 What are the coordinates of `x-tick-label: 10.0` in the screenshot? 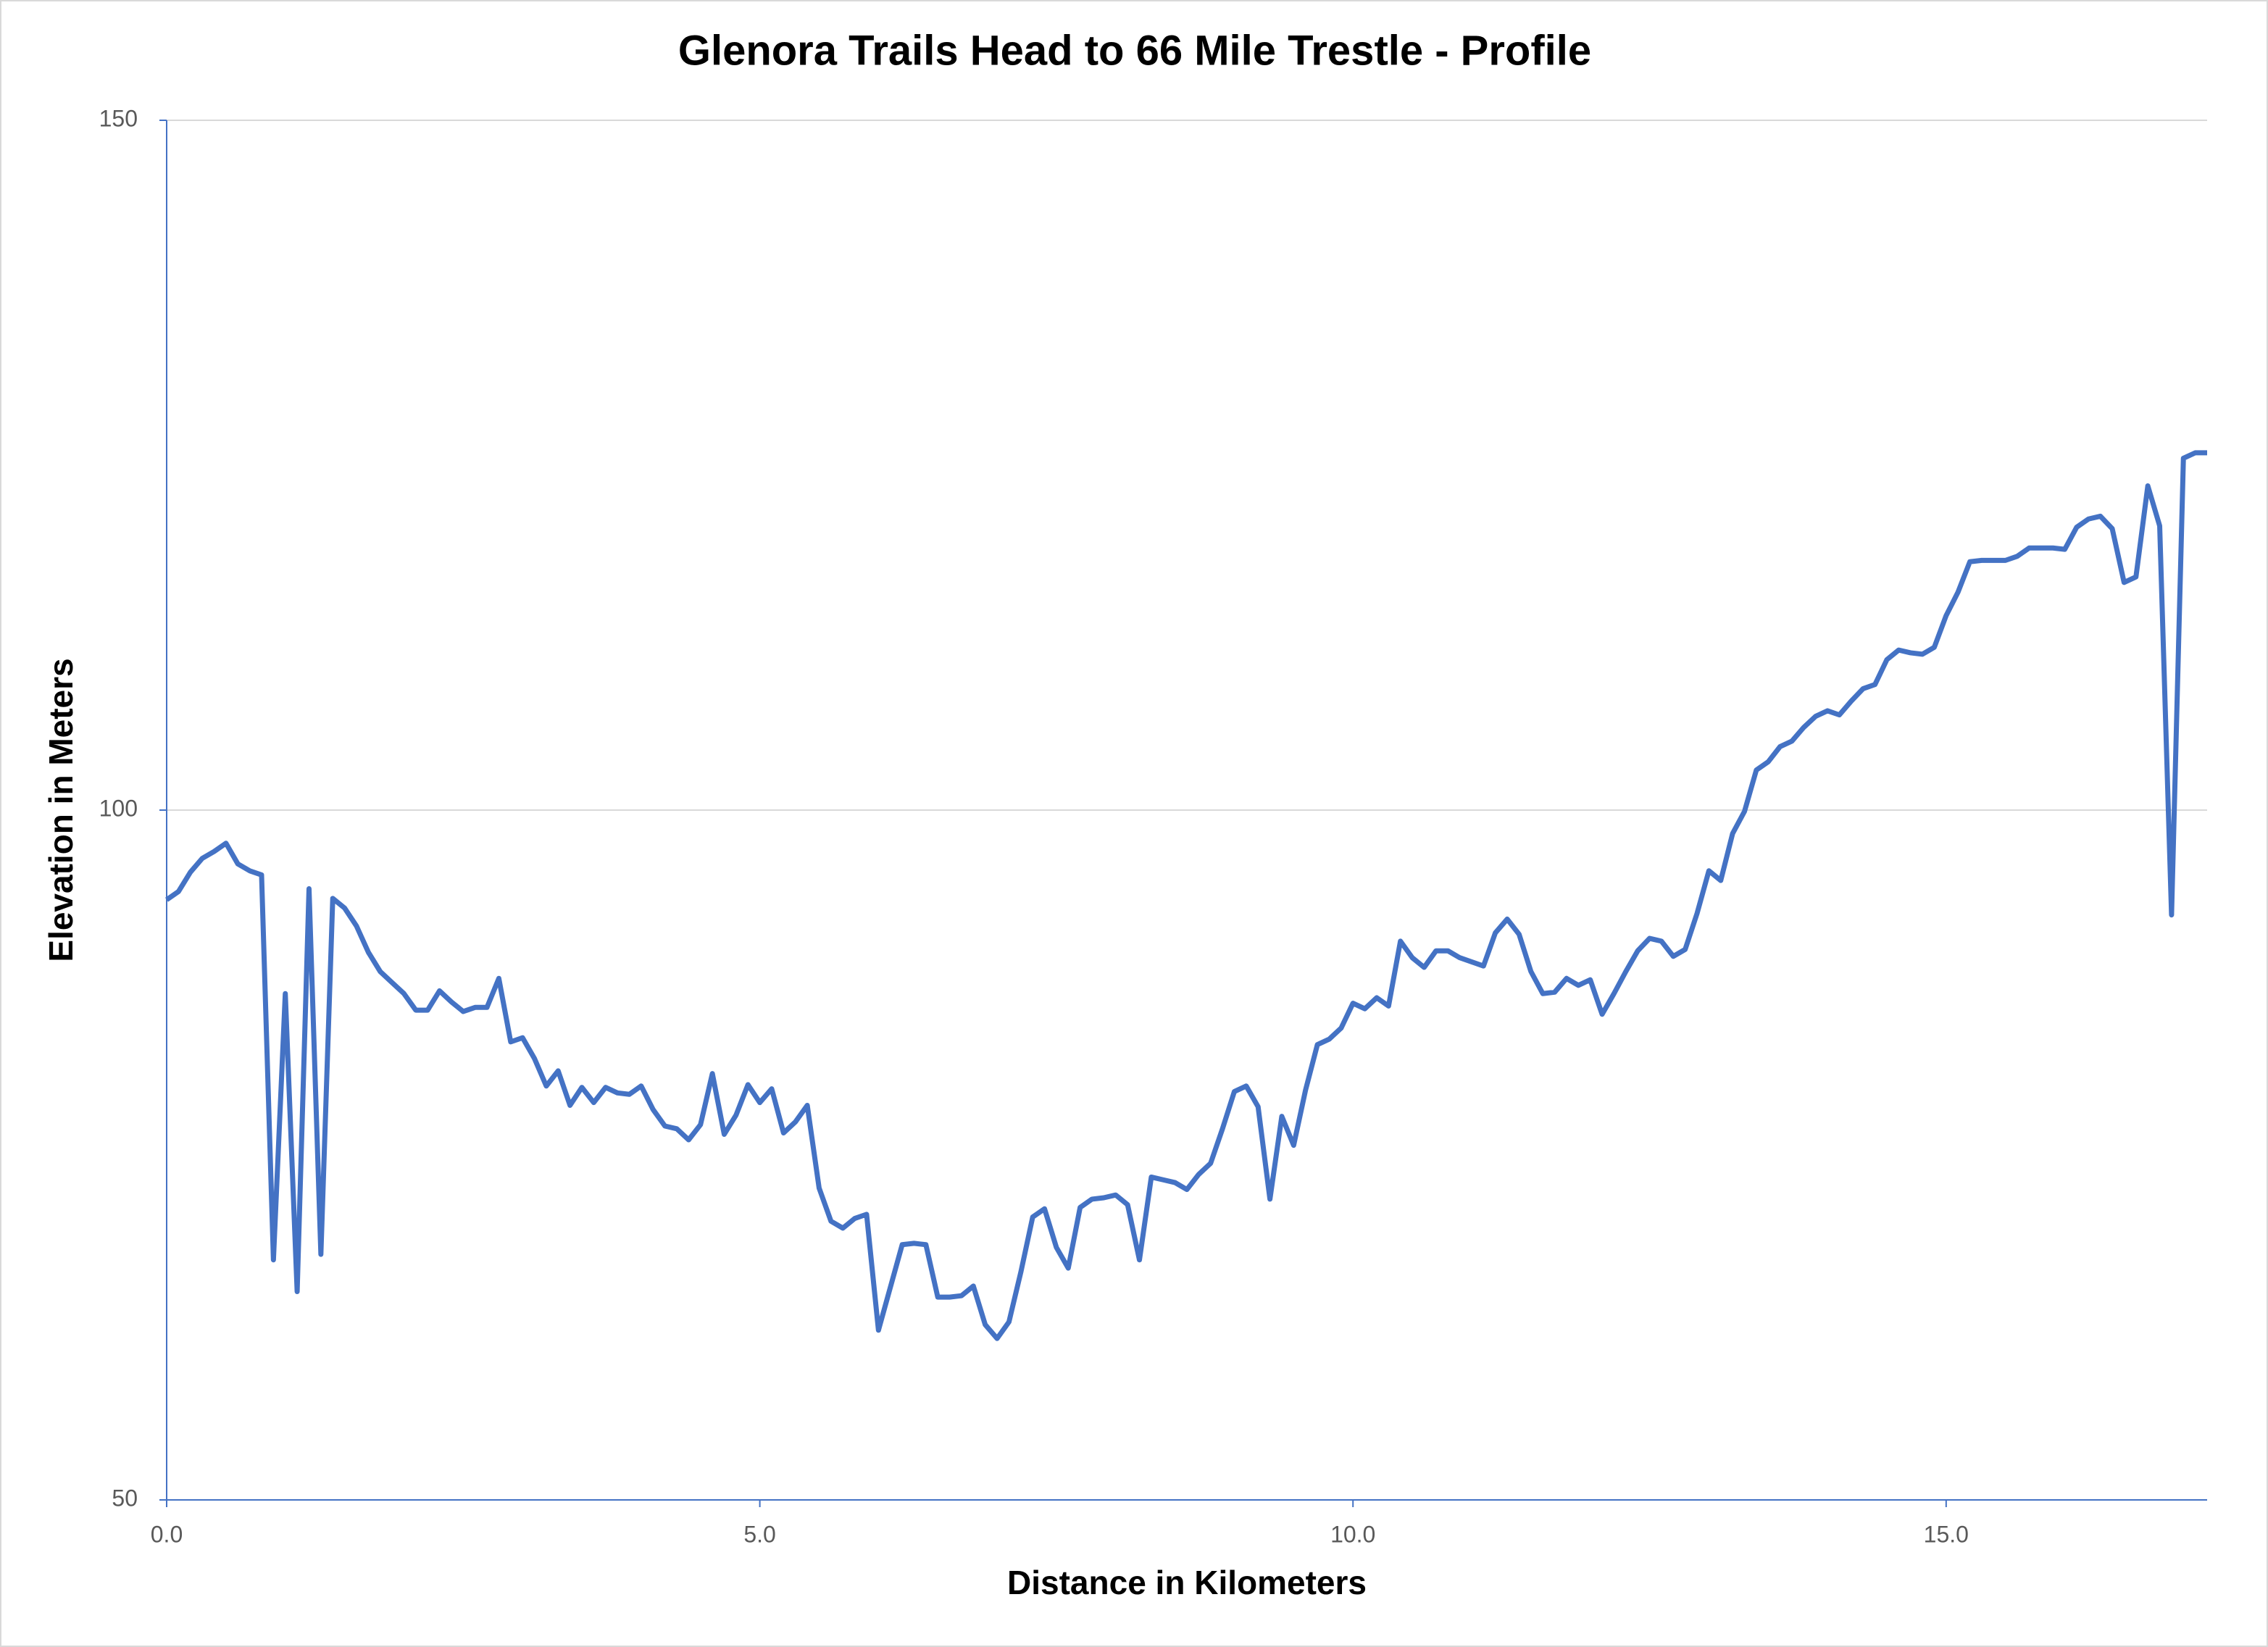 It's located at (1353, 1534).